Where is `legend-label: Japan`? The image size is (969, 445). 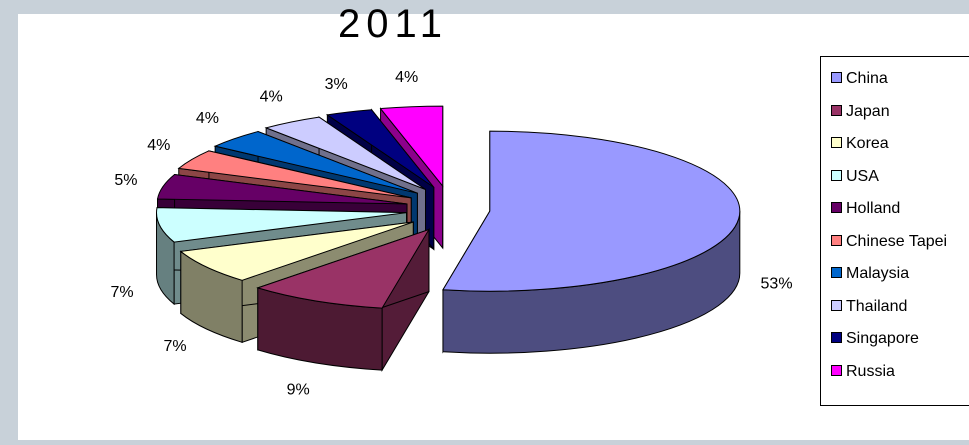 legend-label: Japan is located at coordinates (868, 111).